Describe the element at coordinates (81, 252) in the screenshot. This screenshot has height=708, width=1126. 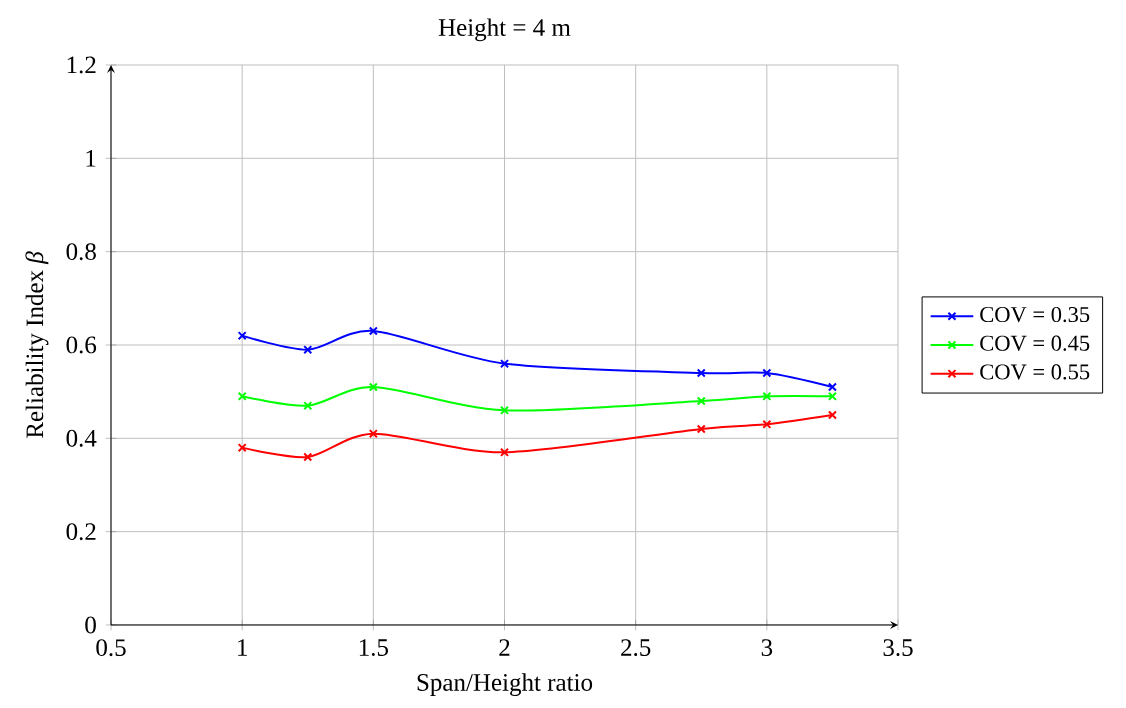
I see `y-tick-label: 0.8` at that location.